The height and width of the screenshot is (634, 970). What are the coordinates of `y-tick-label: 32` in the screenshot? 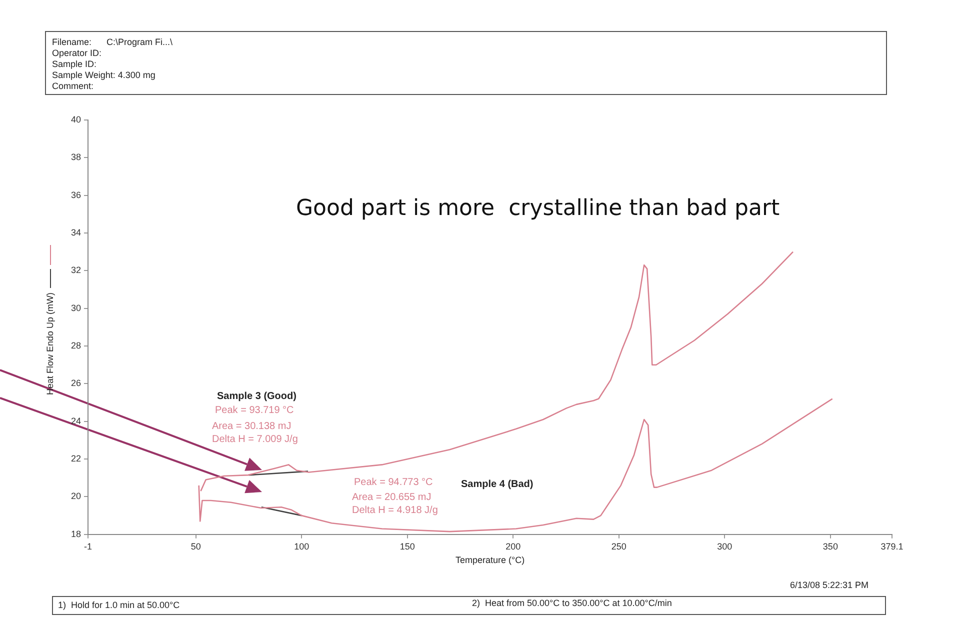 It's located at (76, 270).